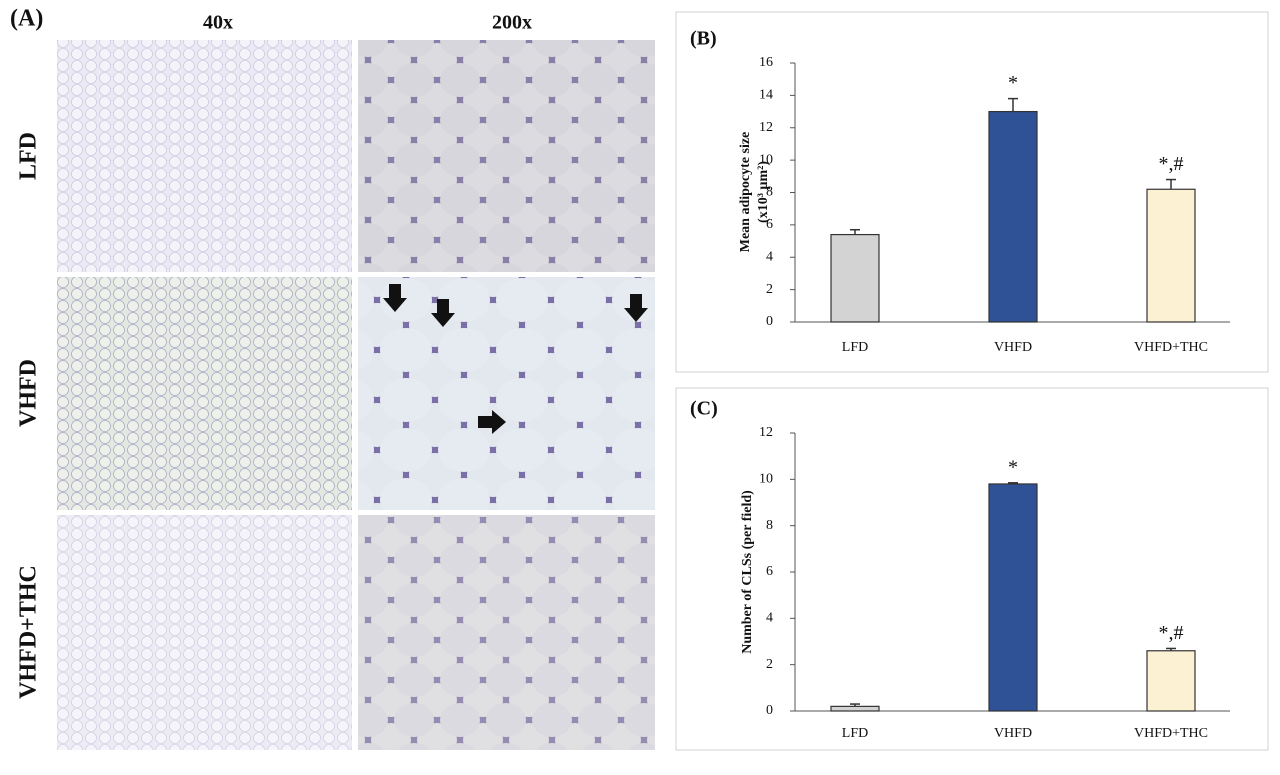  Describe the element at coordinates (29, 632) in the screenshot. I see `row-header: VHFD+THC` at that location.